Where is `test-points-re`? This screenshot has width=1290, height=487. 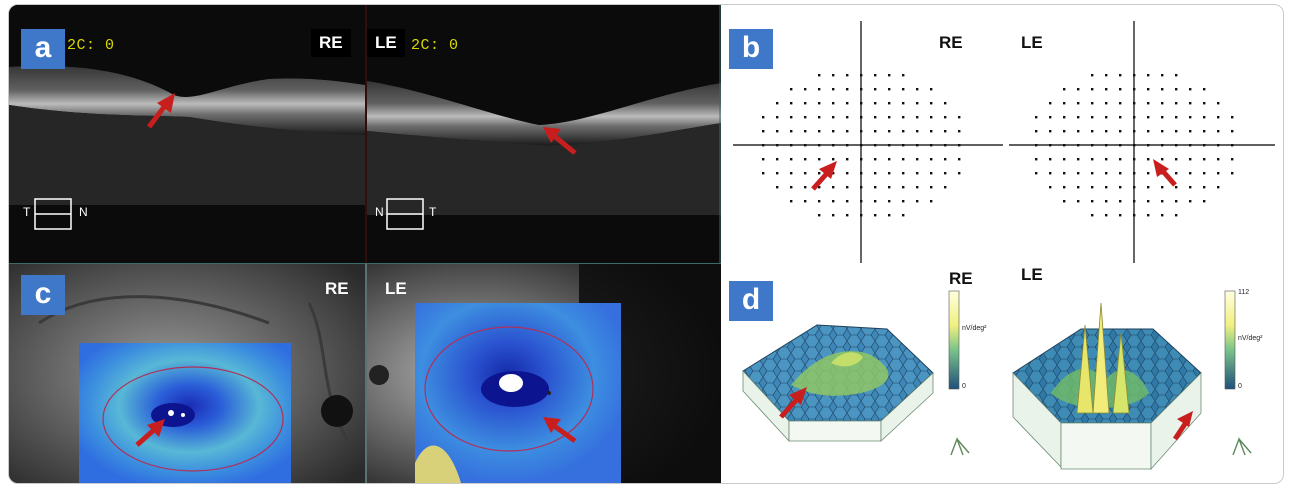
test-points-re is located at coordinates (861, 145).